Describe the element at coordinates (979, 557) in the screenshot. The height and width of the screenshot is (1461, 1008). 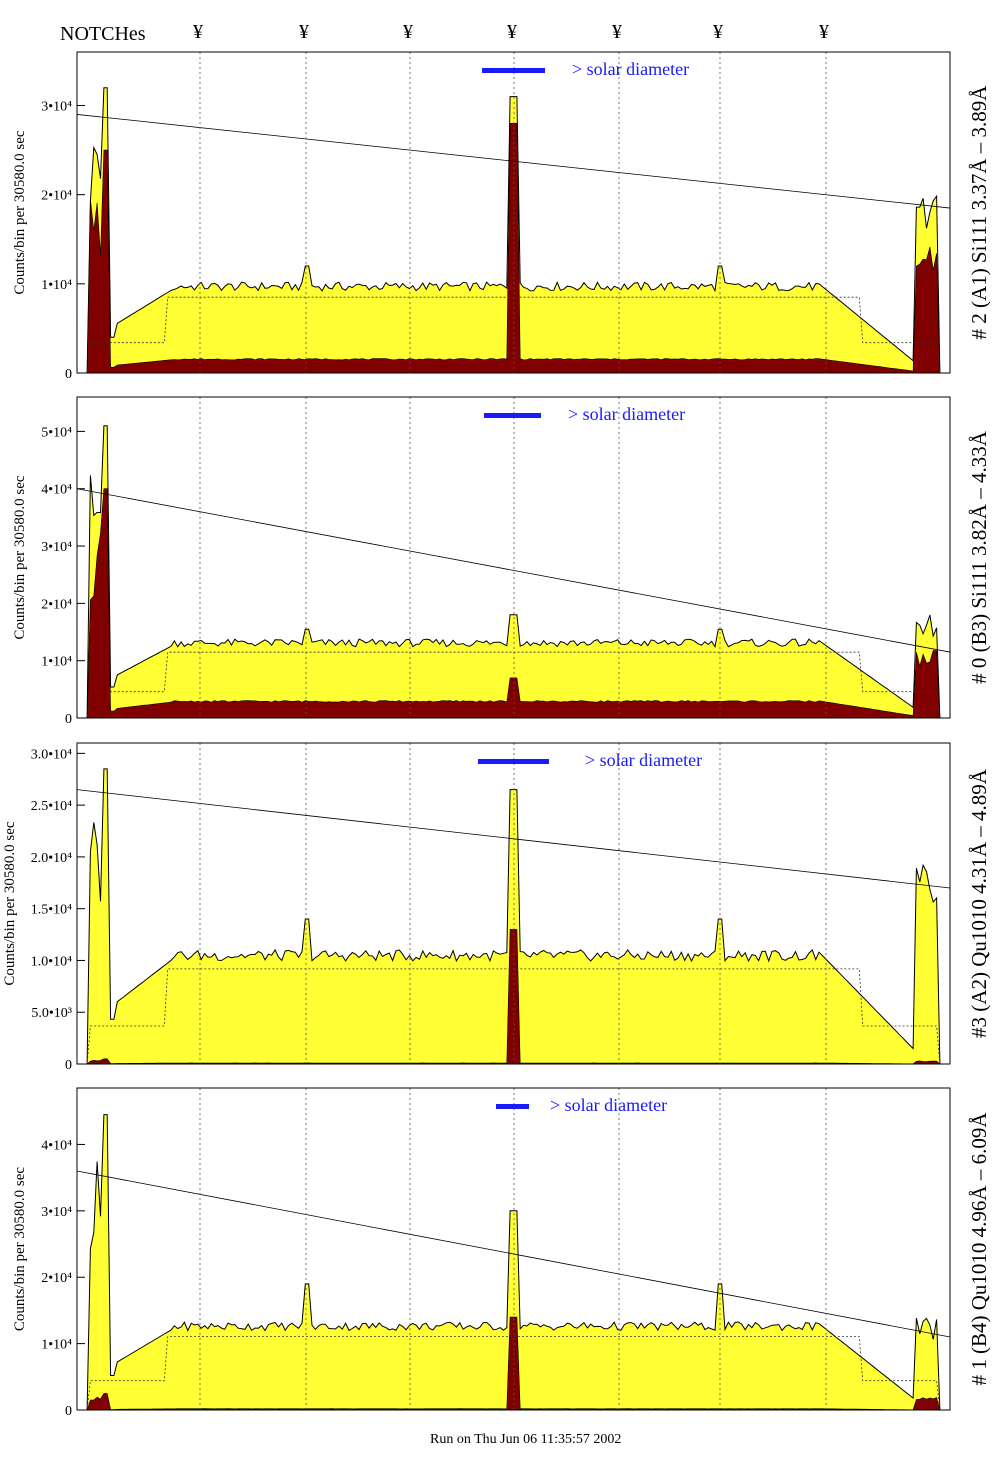
I see `channel-label: # 0 (B3) Si111 3.82Å – 4.33Å` at that location.